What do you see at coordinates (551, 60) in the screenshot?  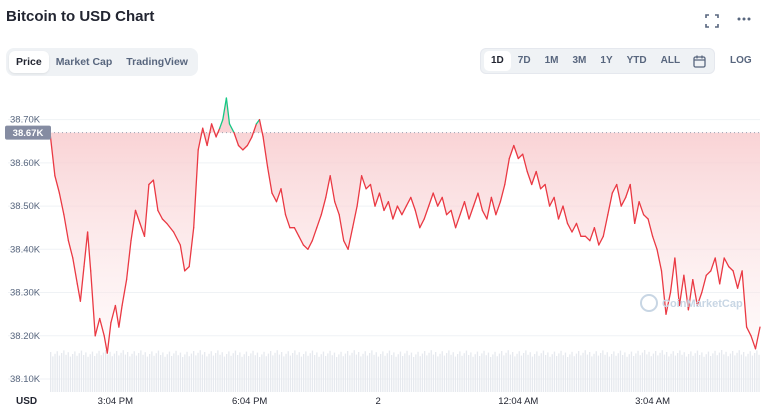 I see `range-1m: 1M` at bounding box center [551, 60].